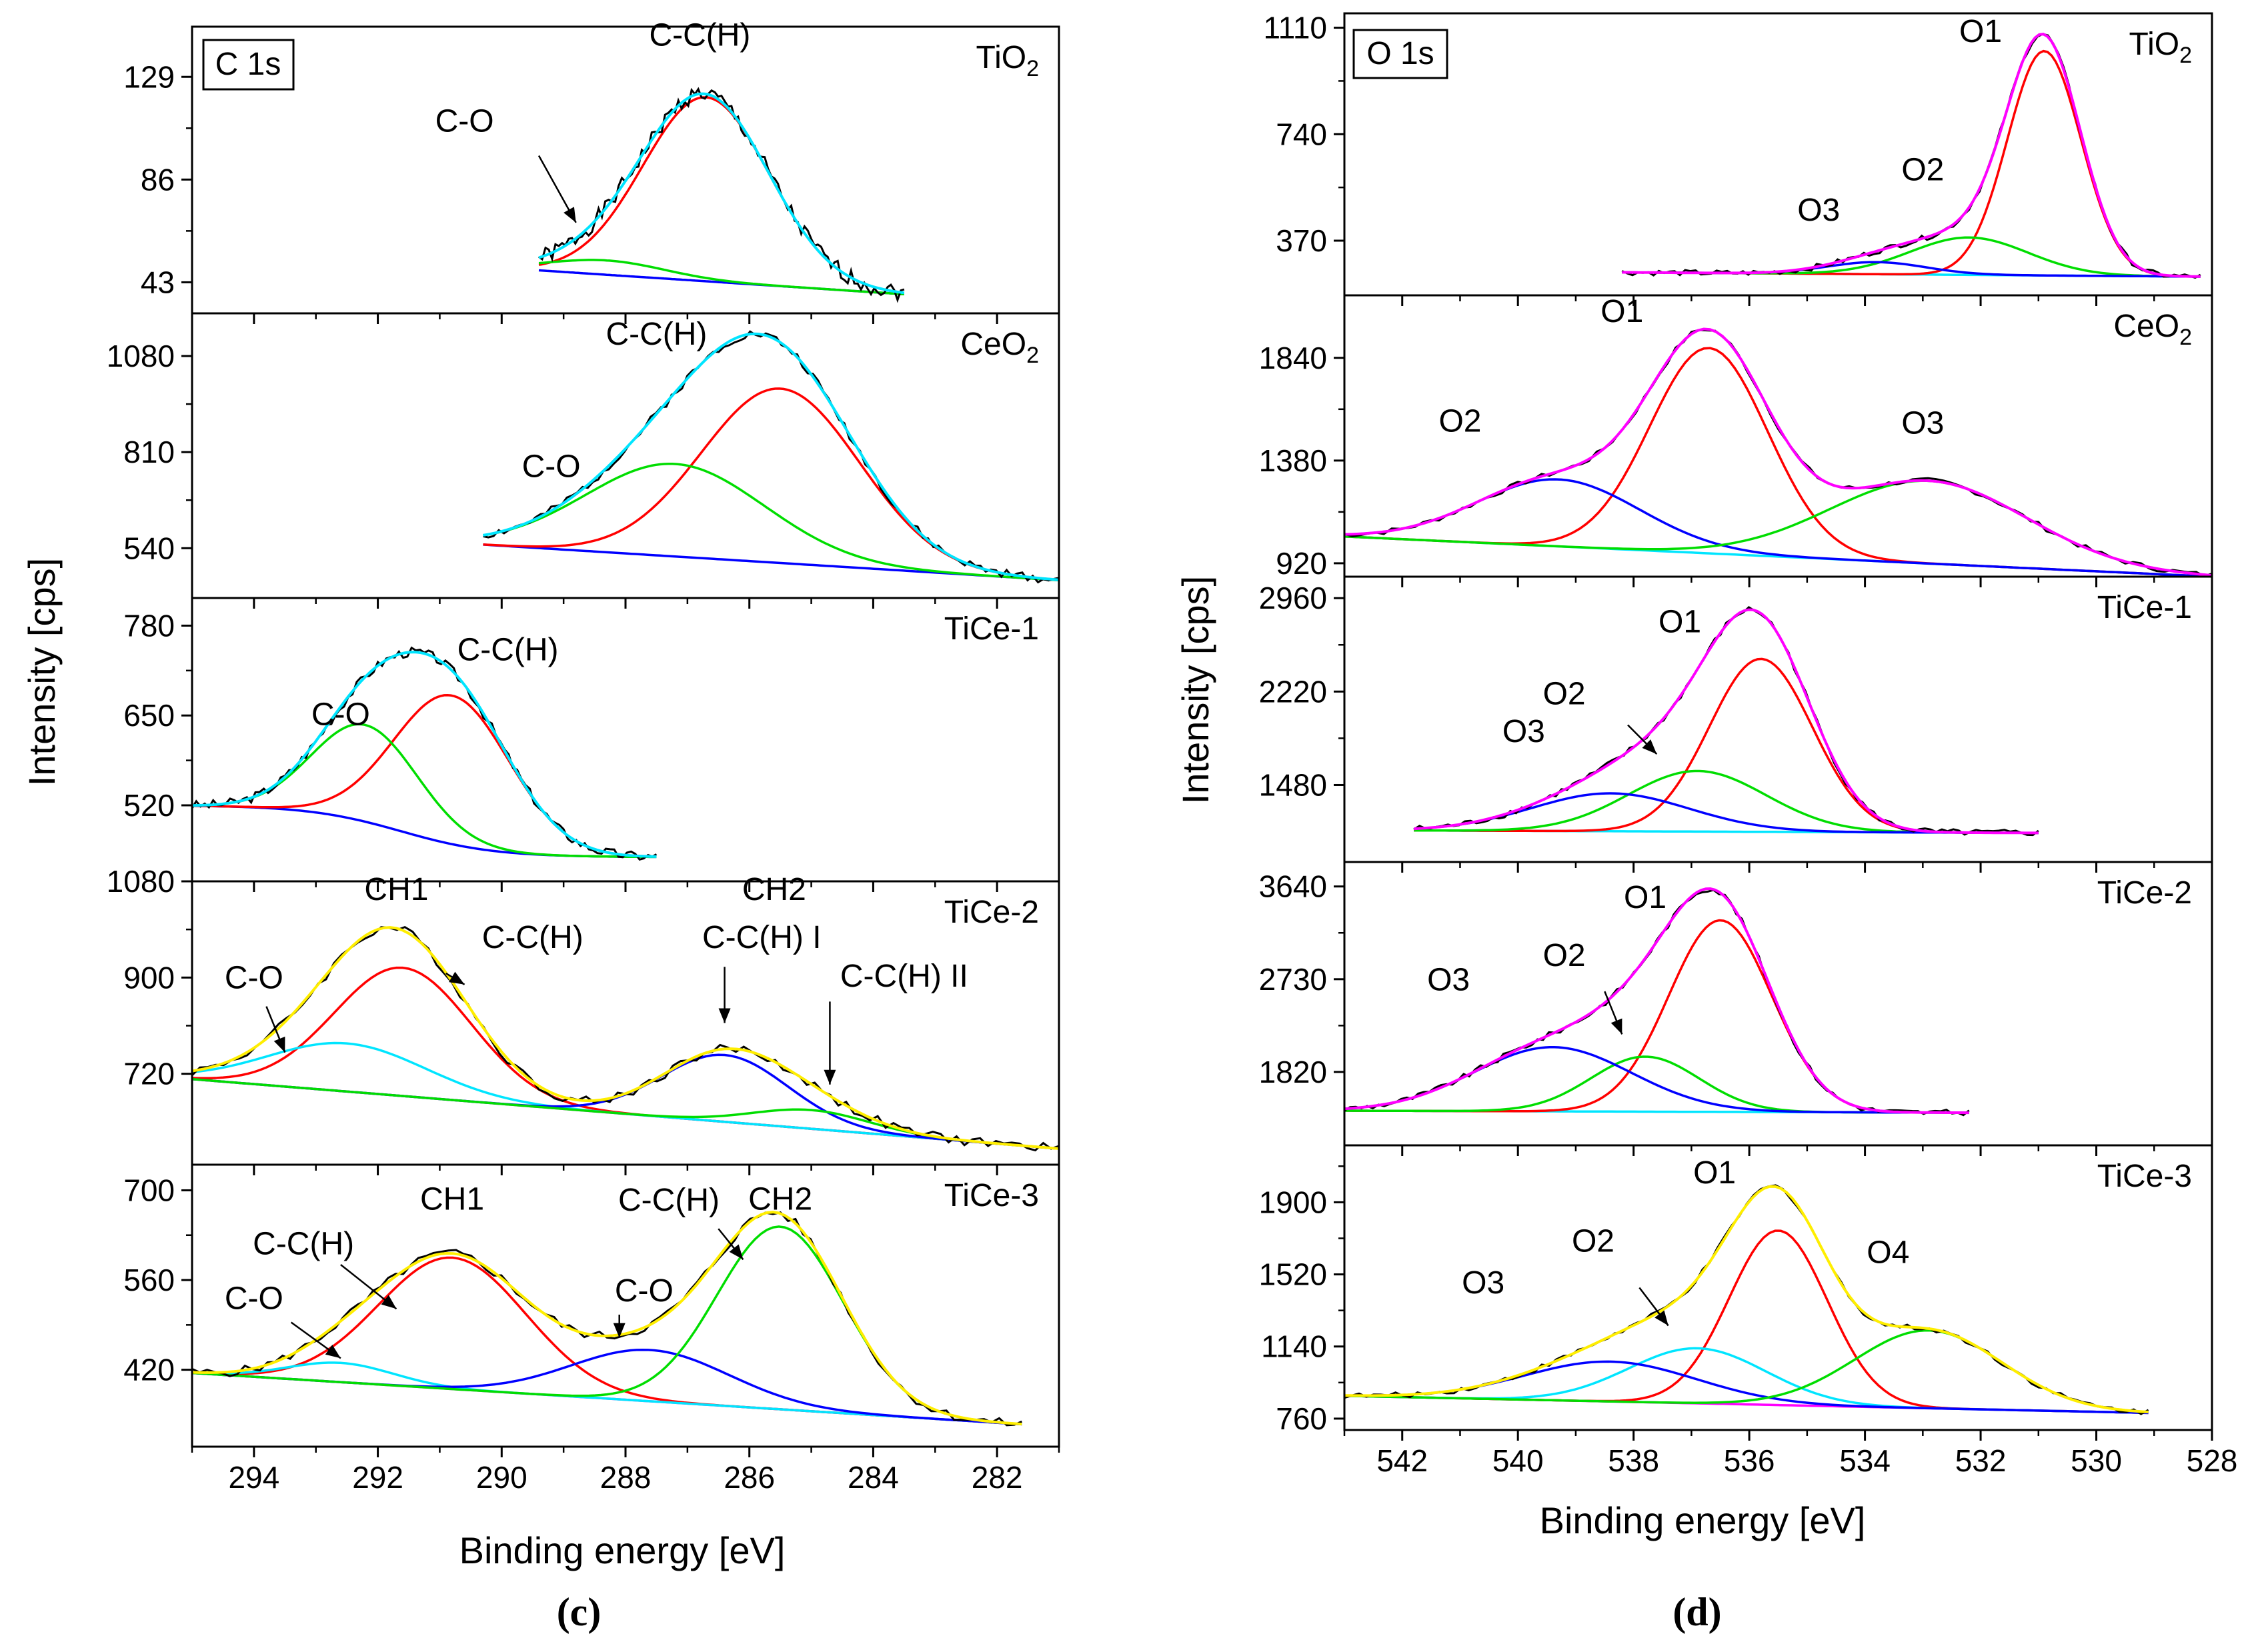  Describe the element at coordinates (1195, 690) in the screenshot. I see `panel-d-y-axis-label: Intensity [cps]` at that location.